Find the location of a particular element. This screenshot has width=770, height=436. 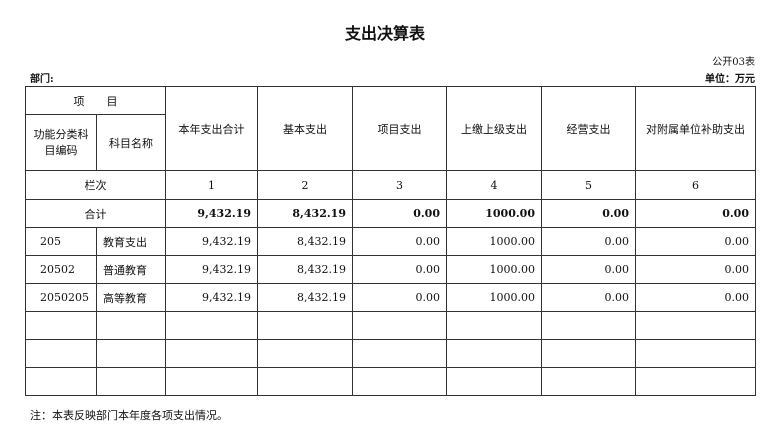

row-index-cell: 5 is located at coordinates (588, 185).